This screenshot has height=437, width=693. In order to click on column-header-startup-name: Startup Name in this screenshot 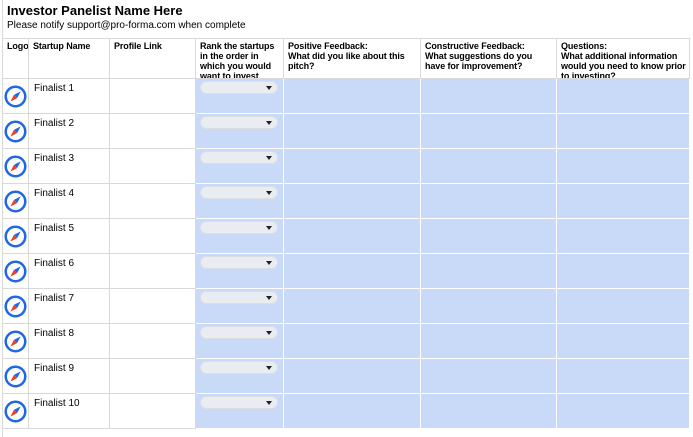, I will do `click(69, 58)`.